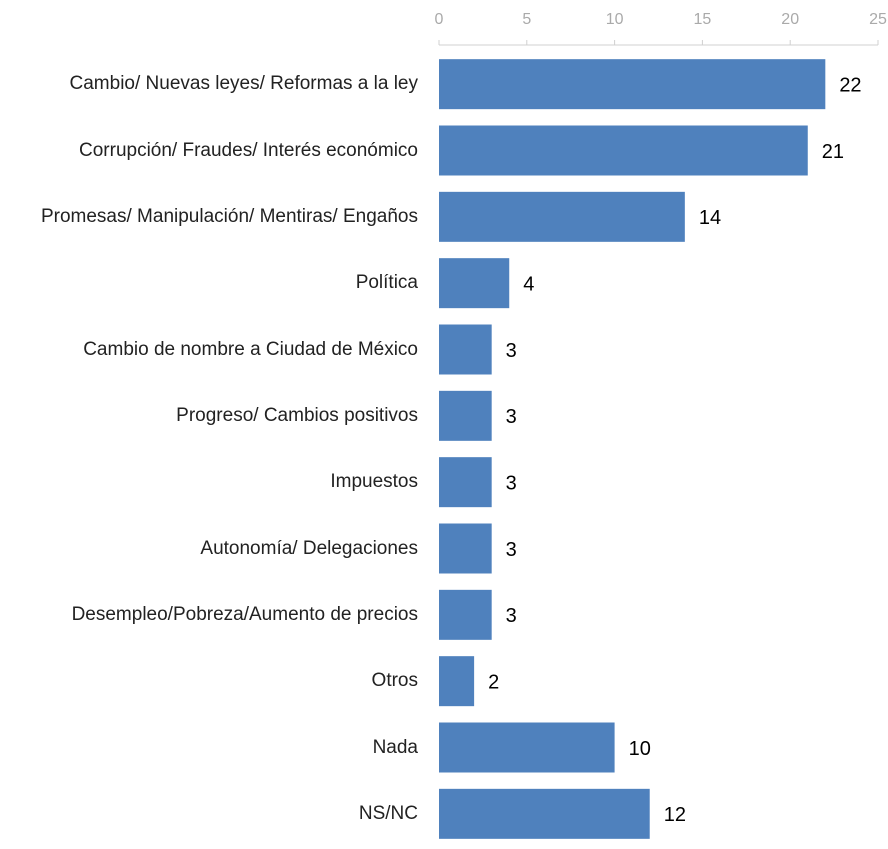 The image size is (888, 849). I want to click on y-tick-label: Corrupción/ Fraudes/ Interés económico, so click(248, 150).